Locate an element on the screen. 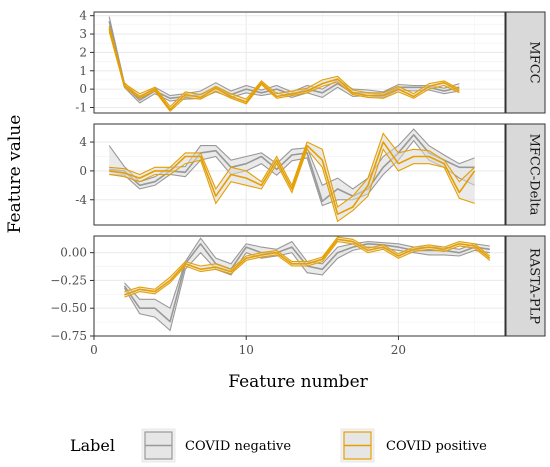 The image size is (550, 467). y-tick-label: -4 is located at coordinates (81, 200).